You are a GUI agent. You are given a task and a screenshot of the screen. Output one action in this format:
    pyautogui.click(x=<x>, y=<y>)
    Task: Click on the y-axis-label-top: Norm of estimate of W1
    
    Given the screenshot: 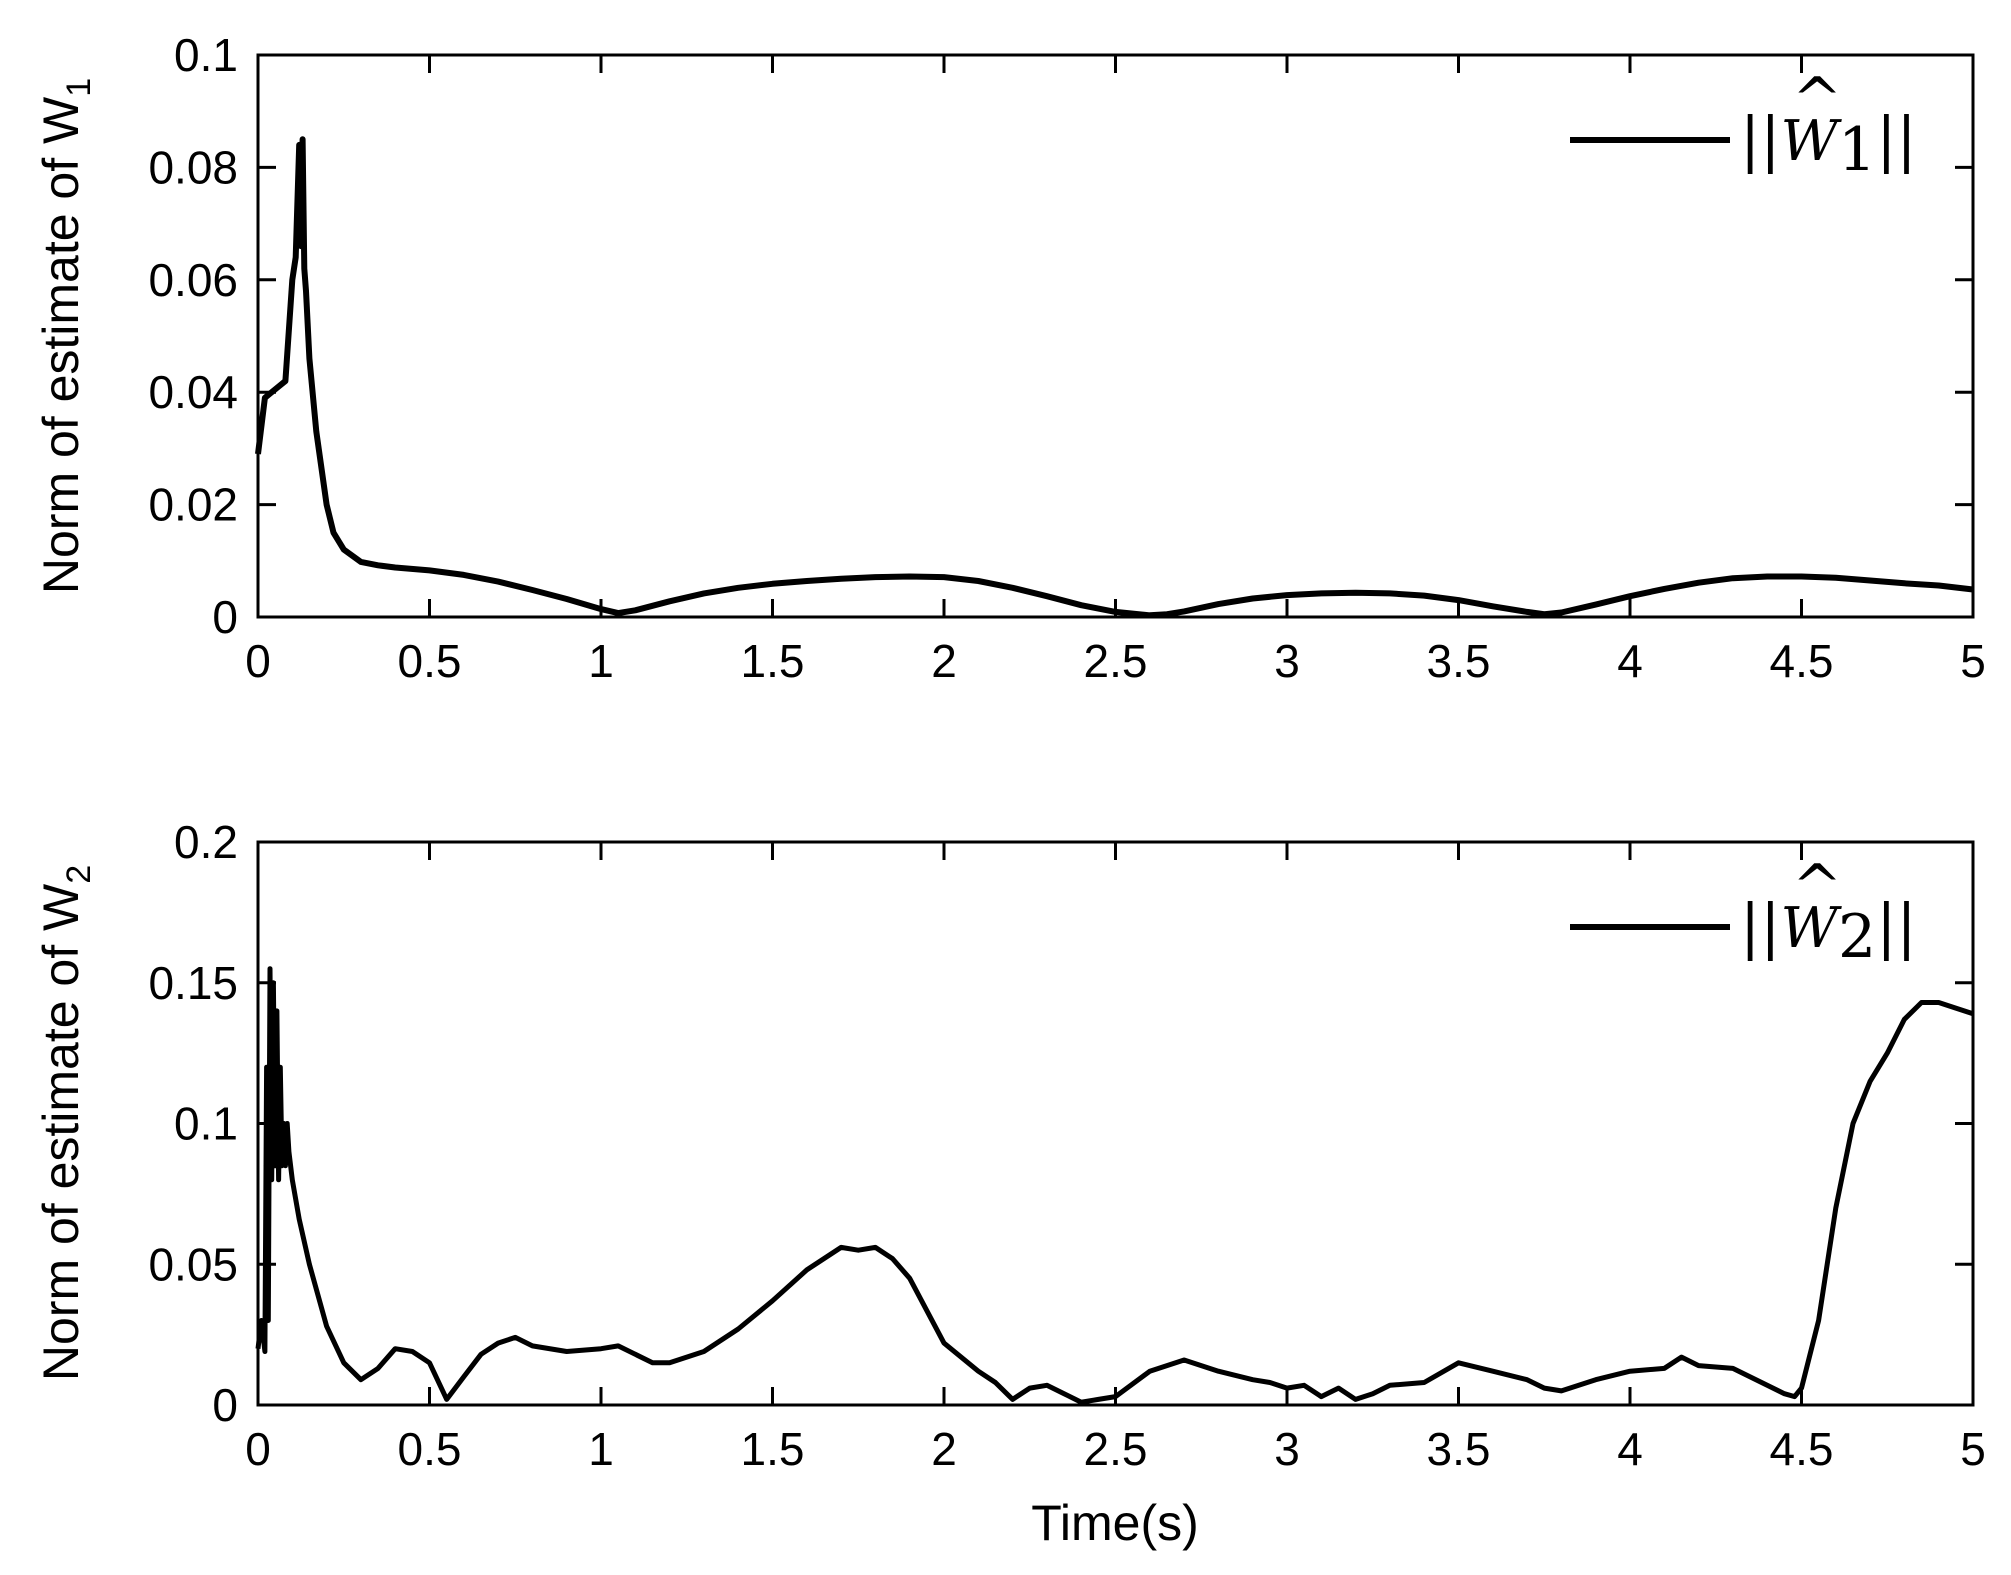 What is the action you would take?
    pyautogui.click(x=65, y=336)
    